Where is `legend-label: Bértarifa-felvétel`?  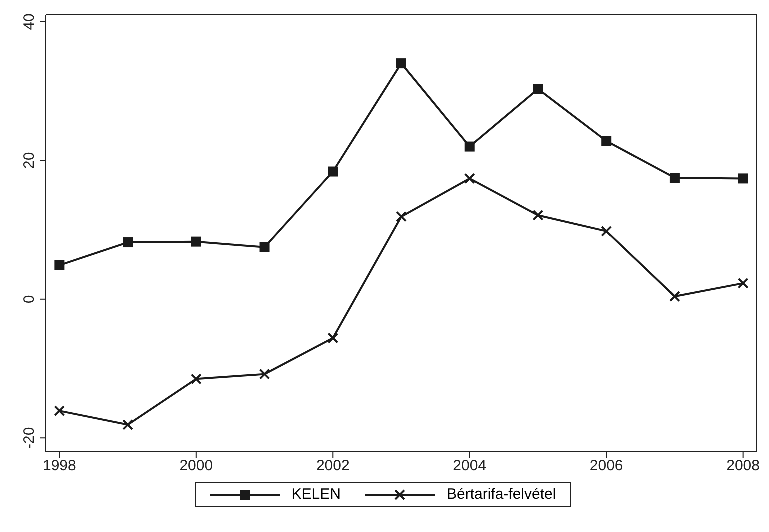 legend-label: Bértarifa-felvétel is located at coordinates (501, 494).